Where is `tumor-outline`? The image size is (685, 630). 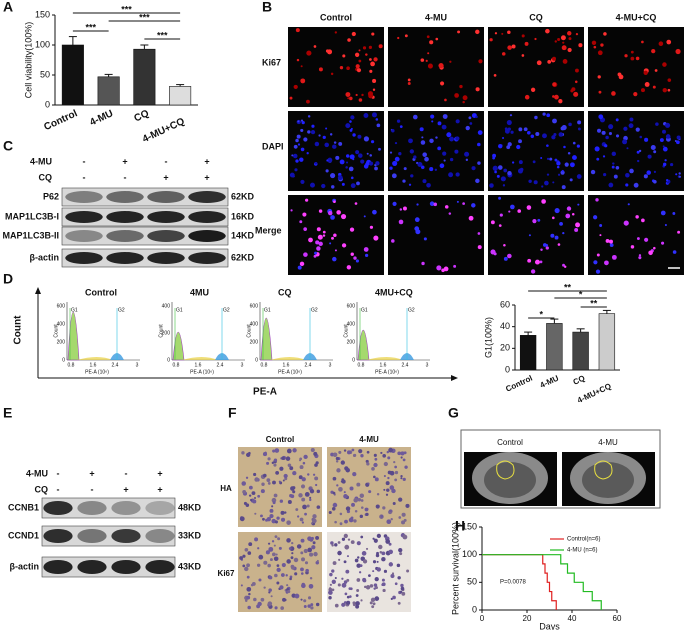
tumor-outline is located at coordinates (603, 470).